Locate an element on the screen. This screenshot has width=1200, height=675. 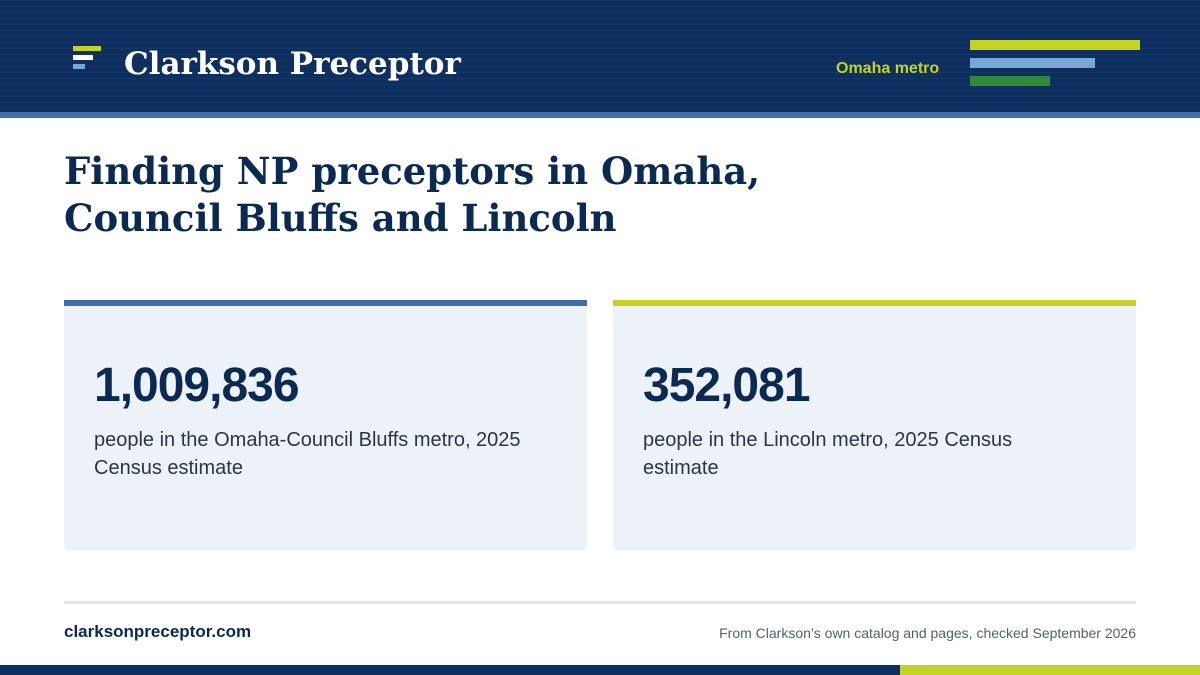
site-link: clarksonpreceptor.com is located at coordinates (158, 631).